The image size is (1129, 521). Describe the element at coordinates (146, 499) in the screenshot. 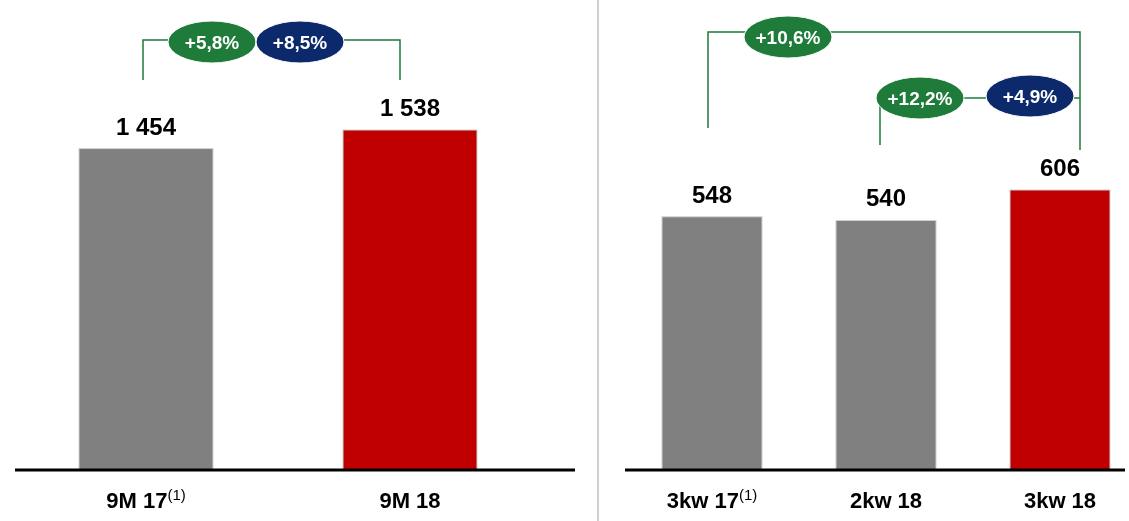

I see `x-tick-label: 9M 17$^{(1)}$` at that location.